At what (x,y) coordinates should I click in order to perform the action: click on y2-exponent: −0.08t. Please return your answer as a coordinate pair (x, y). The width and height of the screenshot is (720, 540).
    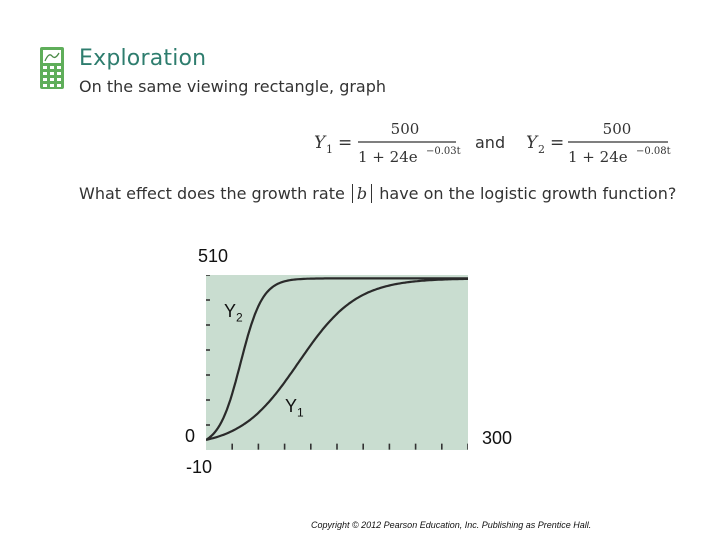
    Looking at the image, I should click on (653, 151).